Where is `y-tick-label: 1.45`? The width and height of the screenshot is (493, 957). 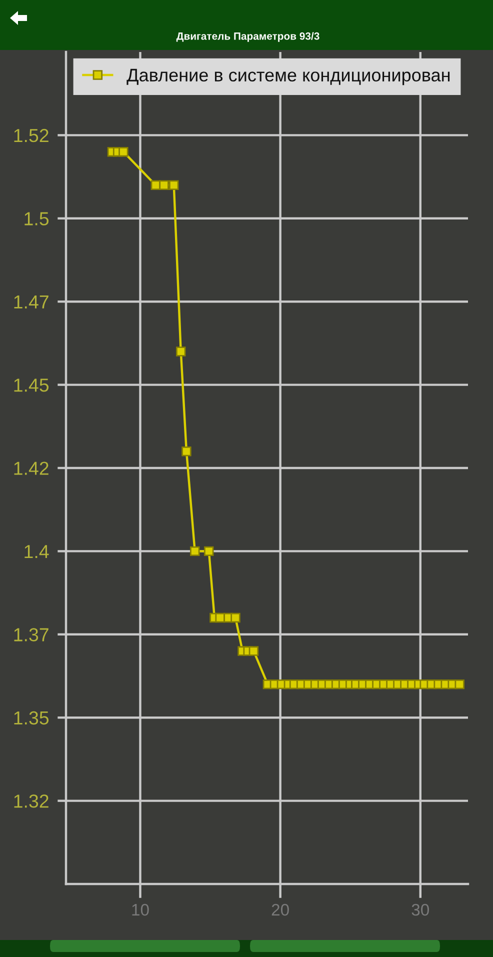 y-tick-label: 1.45 is located at coordinates (31, 385).